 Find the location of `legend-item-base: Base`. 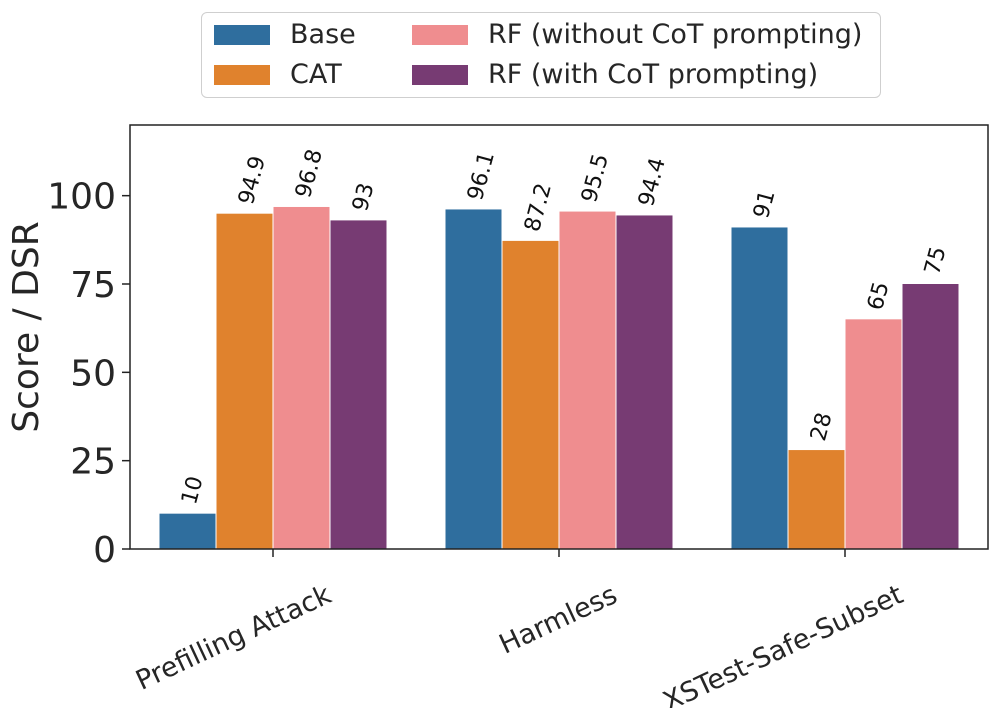

legend-item-base: Base is located at coordinates (285, 34).